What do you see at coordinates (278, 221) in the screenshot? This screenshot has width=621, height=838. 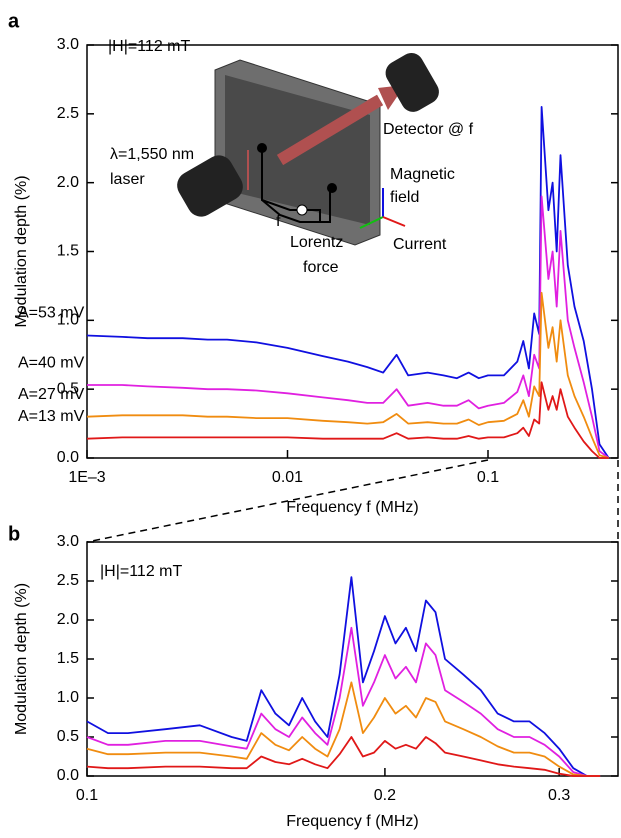 I see `inset-label: f` at bounding box center [278, 221].